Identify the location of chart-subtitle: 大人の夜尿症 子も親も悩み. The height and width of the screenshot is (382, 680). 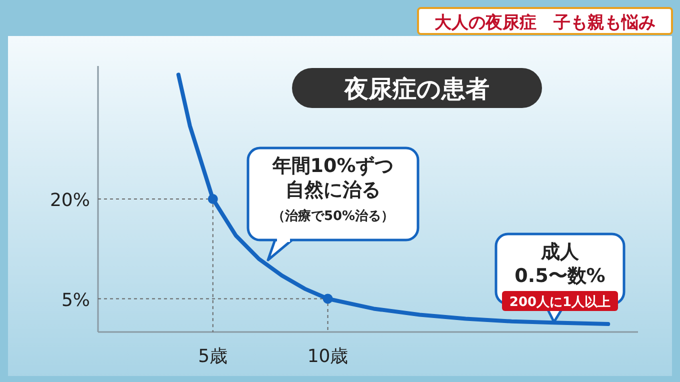
(545, 23).